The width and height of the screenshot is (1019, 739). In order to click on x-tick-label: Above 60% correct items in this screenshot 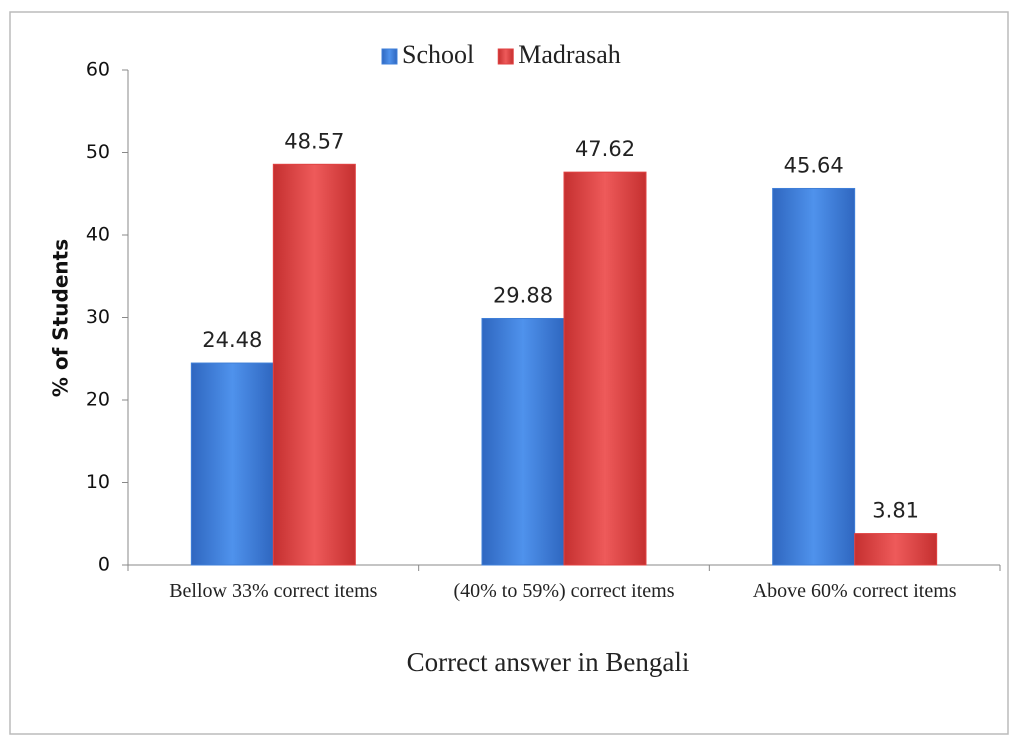, I will do `click(854, 591)`.